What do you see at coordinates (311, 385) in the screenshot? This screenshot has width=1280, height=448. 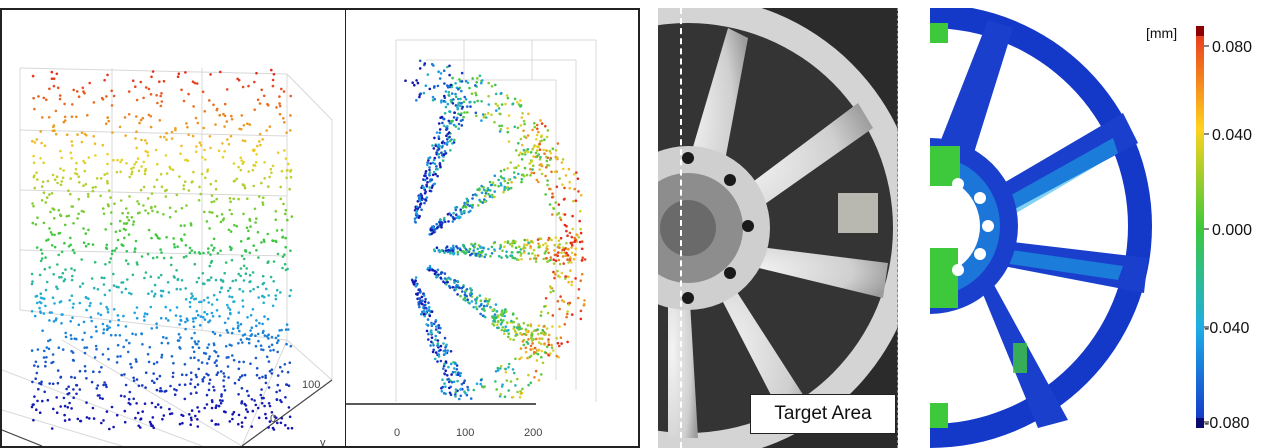 I see `tick-label-100: 100` at bounding box center [311, 385].